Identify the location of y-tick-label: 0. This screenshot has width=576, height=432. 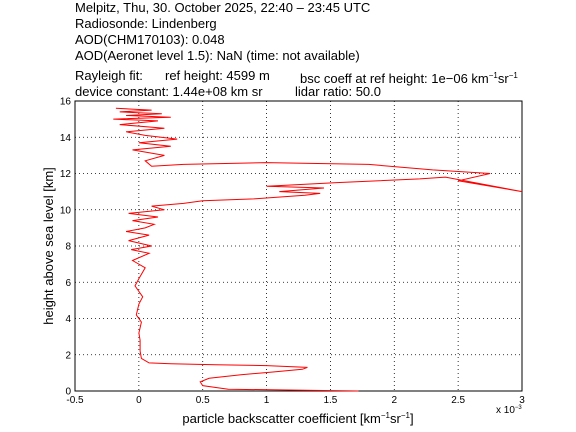
(68, 392).